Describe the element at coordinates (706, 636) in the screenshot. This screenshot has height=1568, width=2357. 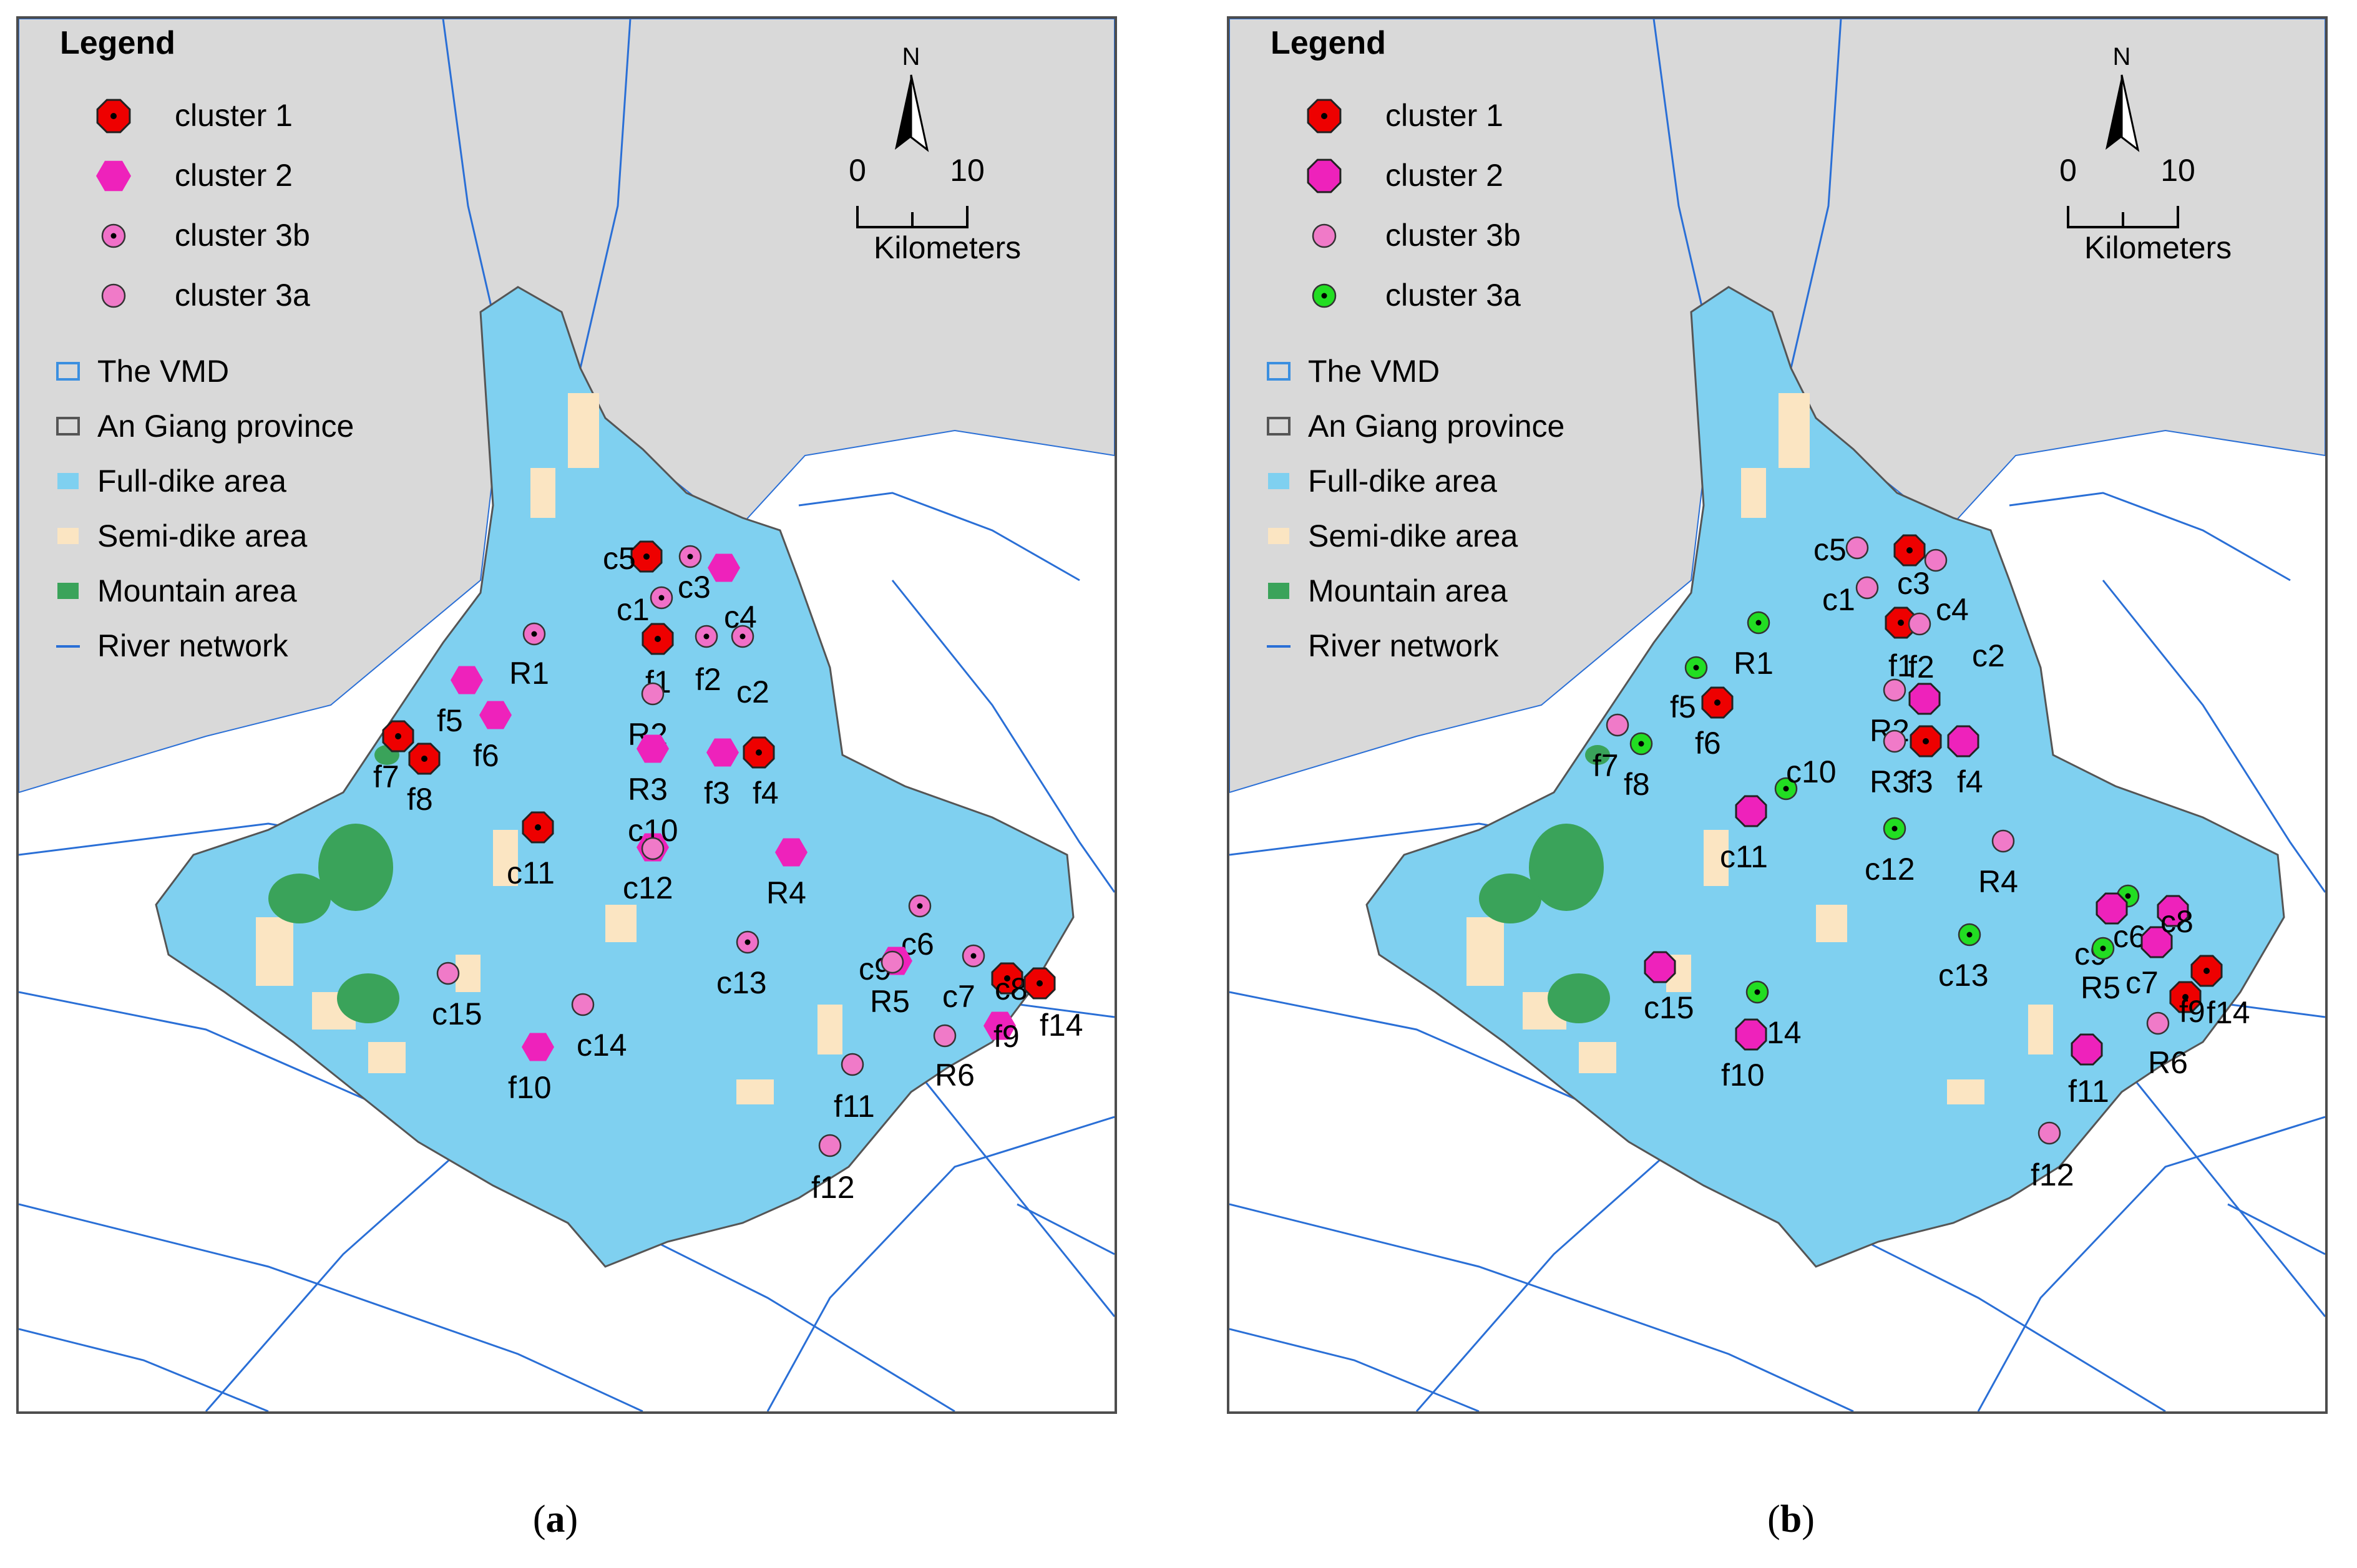
I see `site-marker-f2-a-dot` at that location.